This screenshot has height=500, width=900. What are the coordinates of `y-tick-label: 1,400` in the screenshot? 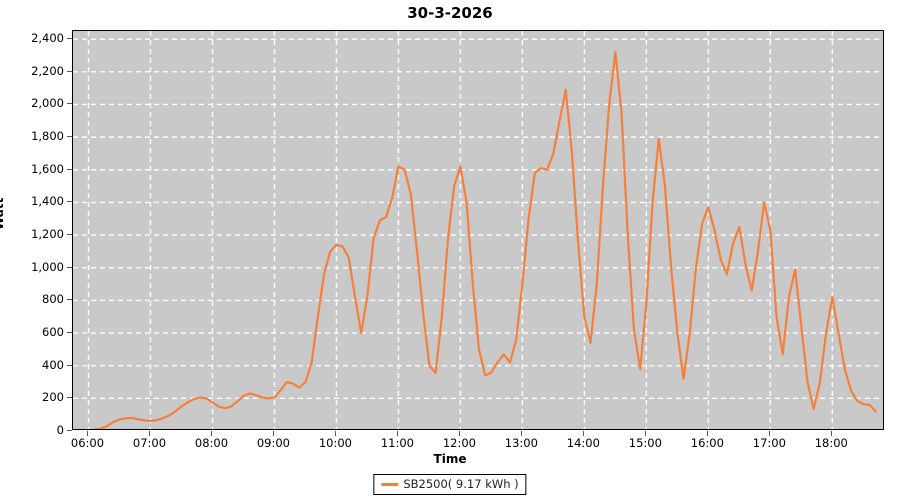 It's located at (47, 201).